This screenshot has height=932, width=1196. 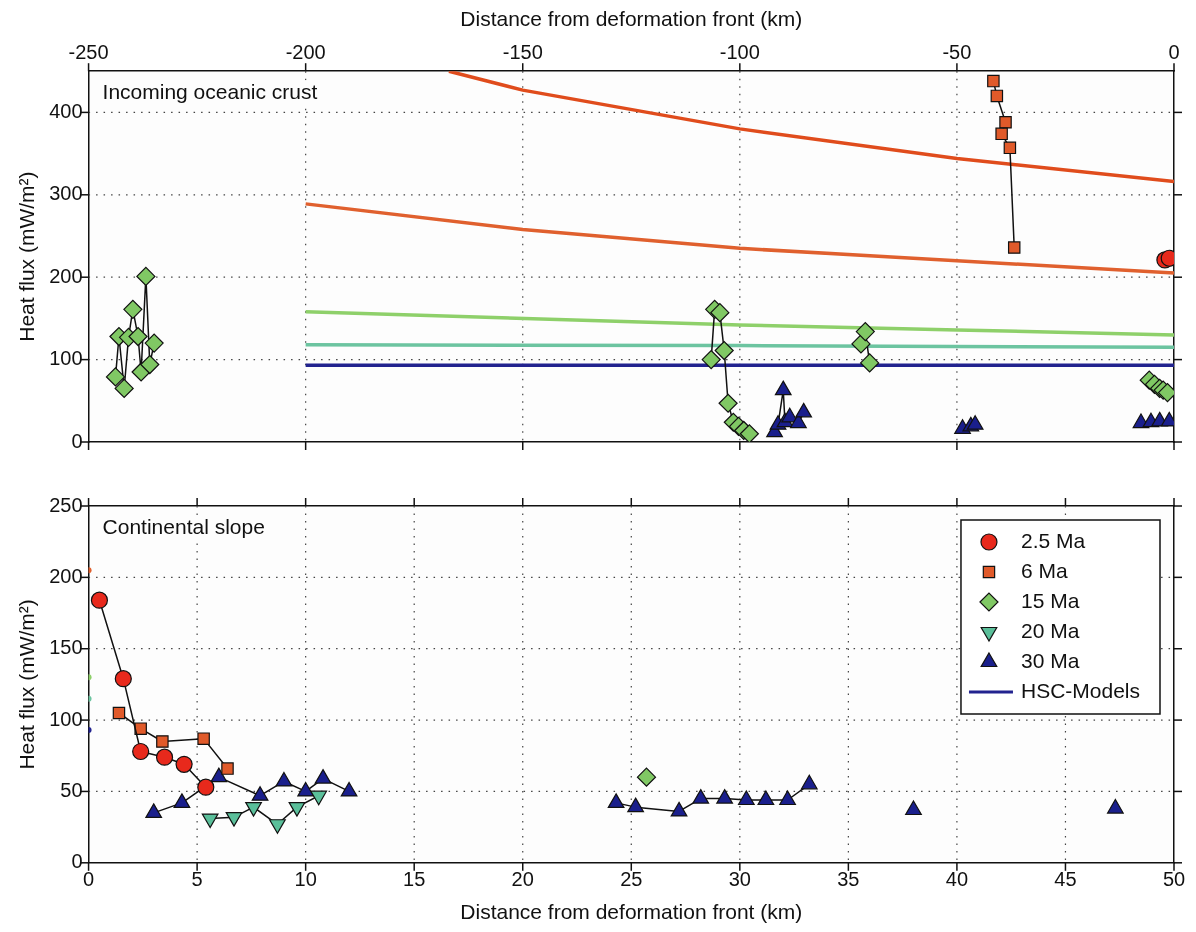 I want to click on x-tick-label: -50, so click(x=957, y=51).